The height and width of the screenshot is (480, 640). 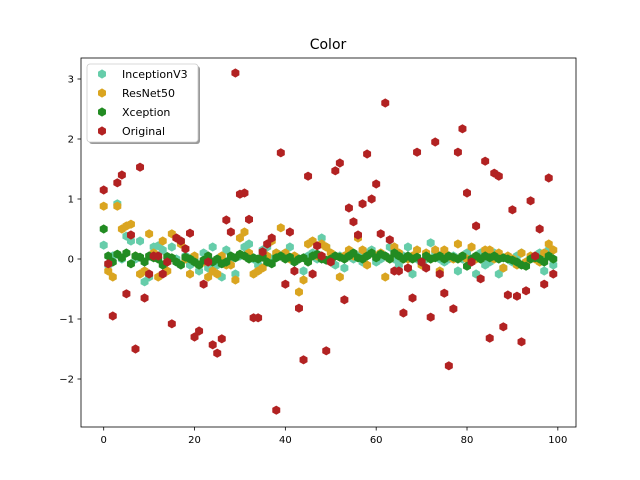 I want to click on legend-label: InceptionV3, so click(x=155, y=74).